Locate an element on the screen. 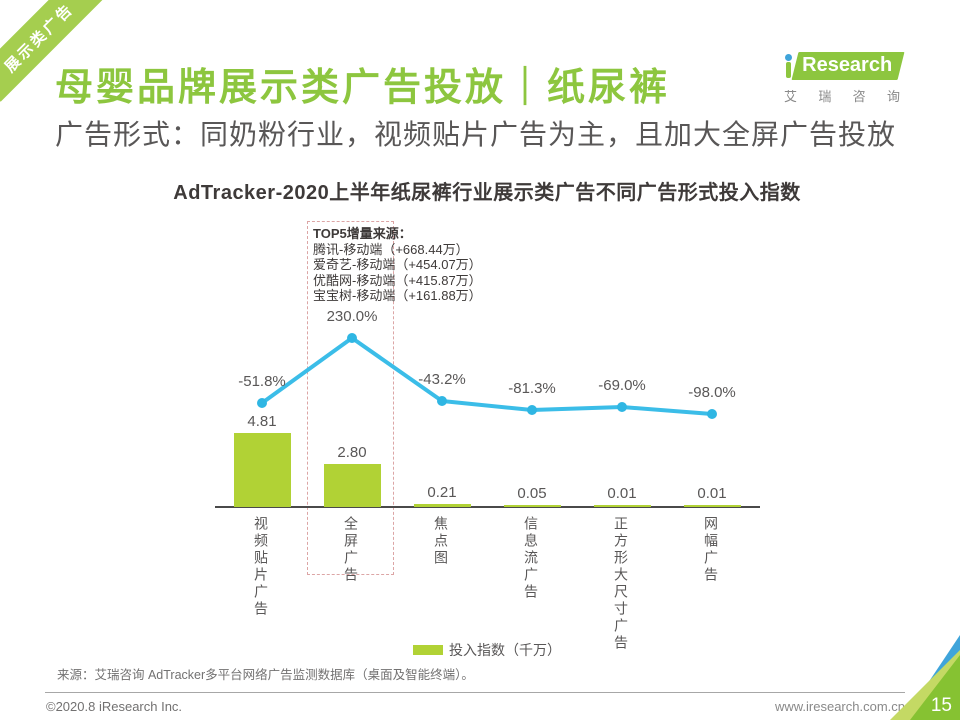 The width and height of the screenshot is (960, 720). pct-label: -43.2% is located at coordinates (442, 379).